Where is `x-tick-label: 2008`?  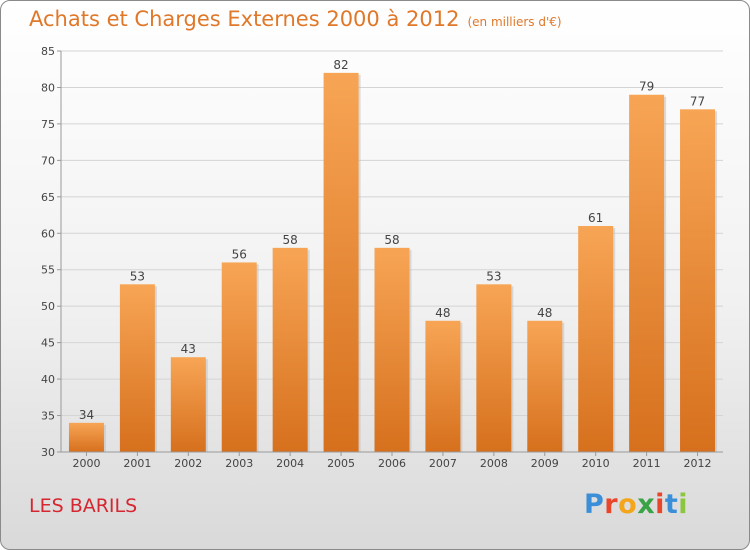 x-tick-label: 2008 is located at coordinates (494, 463).